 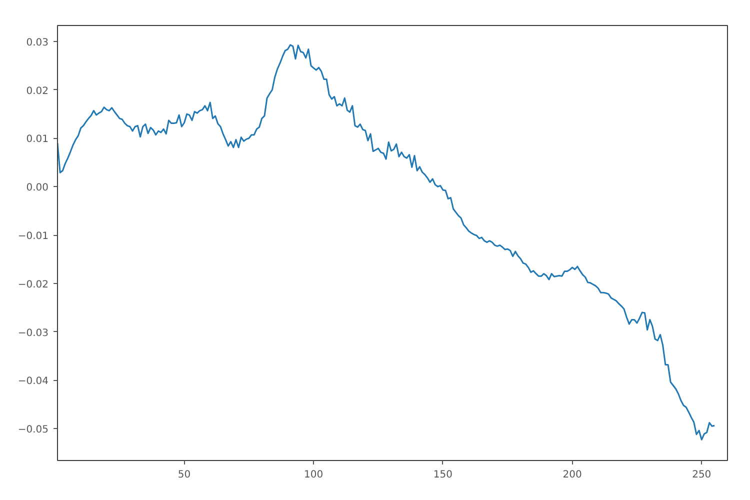 I want to click on y-tick-label: −0.04, so click(x=33, y=382).